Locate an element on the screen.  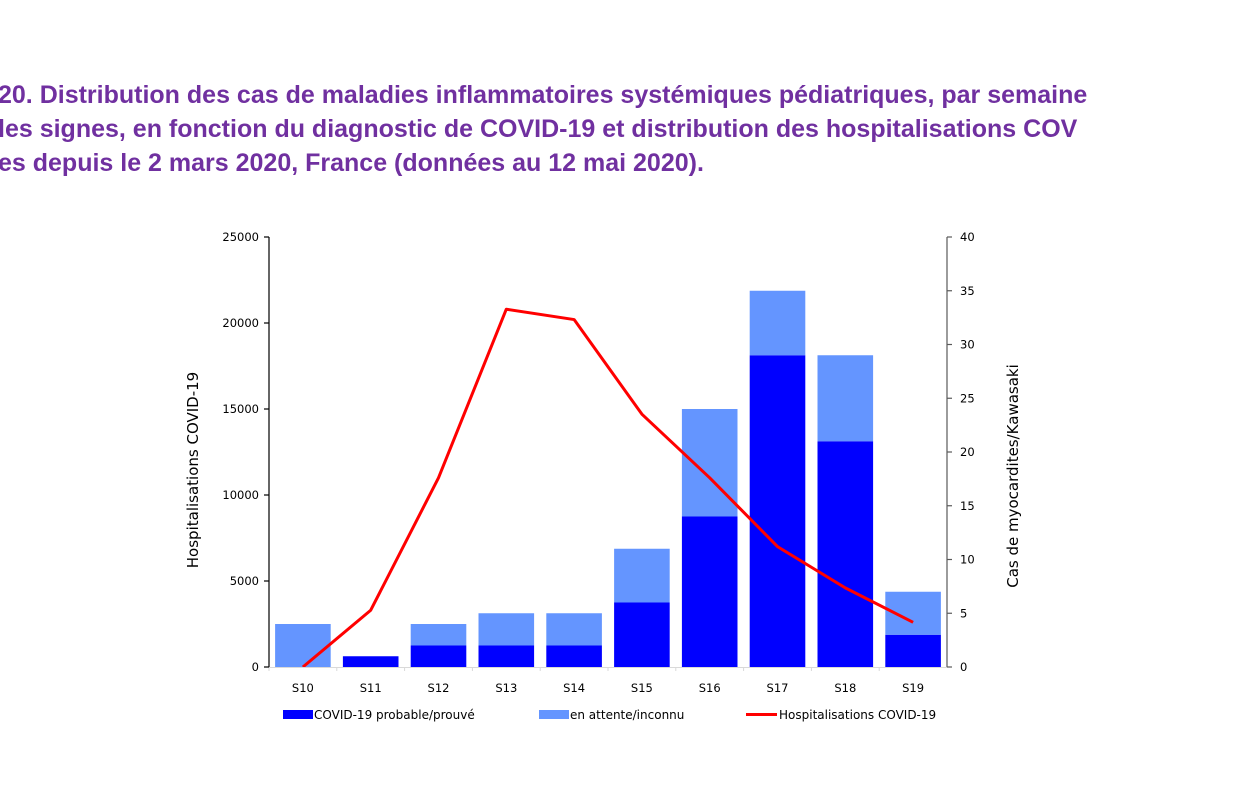
bar-pending-S13 is located at coordinates (506, 629).